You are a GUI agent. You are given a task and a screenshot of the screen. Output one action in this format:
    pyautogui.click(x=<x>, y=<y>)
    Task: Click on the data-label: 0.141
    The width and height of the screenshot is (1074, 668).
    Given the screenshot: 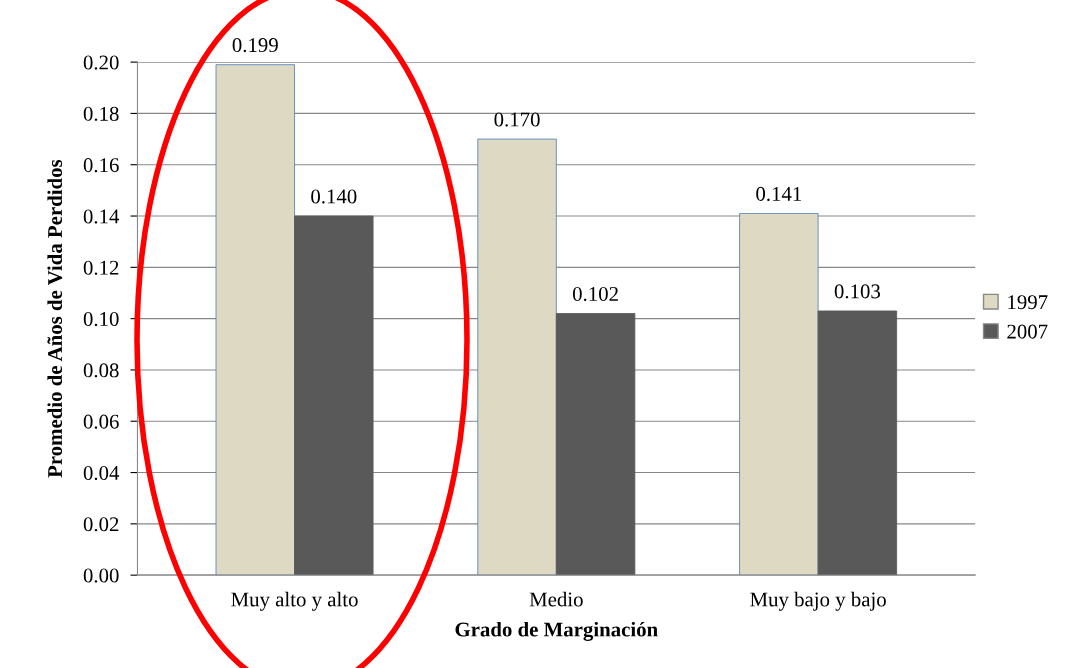 What is the action you would take?
    pyautogui.click(x=779, y=193)
    